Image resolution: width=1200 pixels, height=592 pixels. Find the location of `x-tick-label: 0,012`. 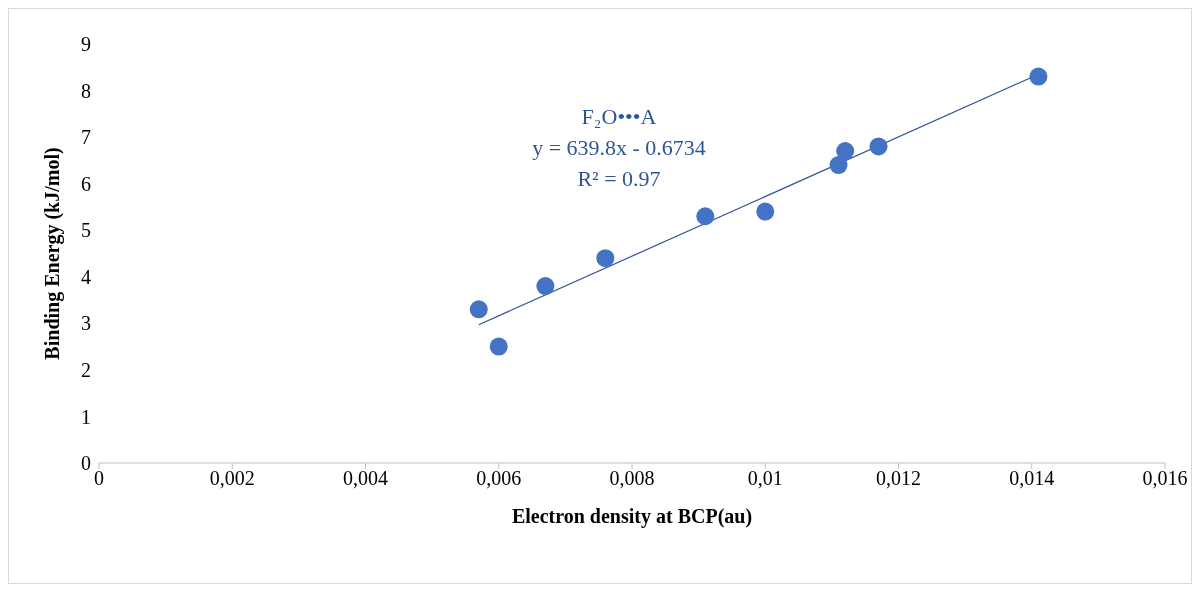

x-tick-label: 0,012 is located at coordinates (898, 478).